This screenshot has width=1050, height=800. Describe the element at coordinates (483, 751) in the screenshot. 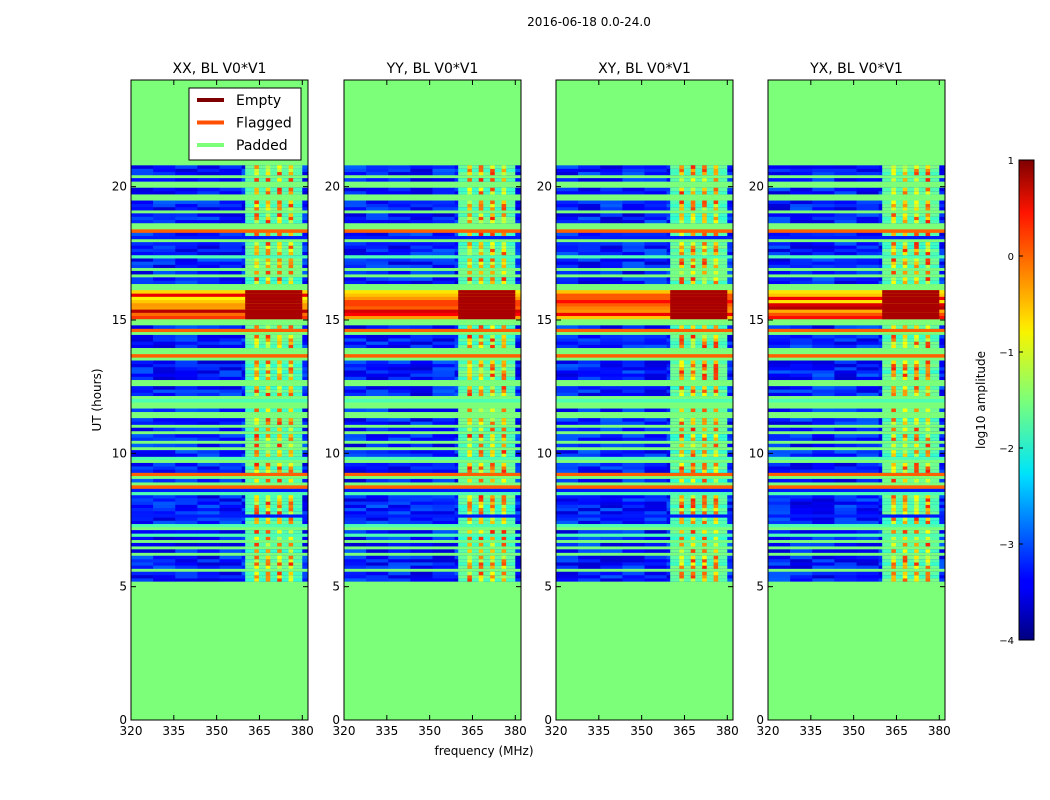

I see `x-axis-label: frequency (MHz)` at that location.